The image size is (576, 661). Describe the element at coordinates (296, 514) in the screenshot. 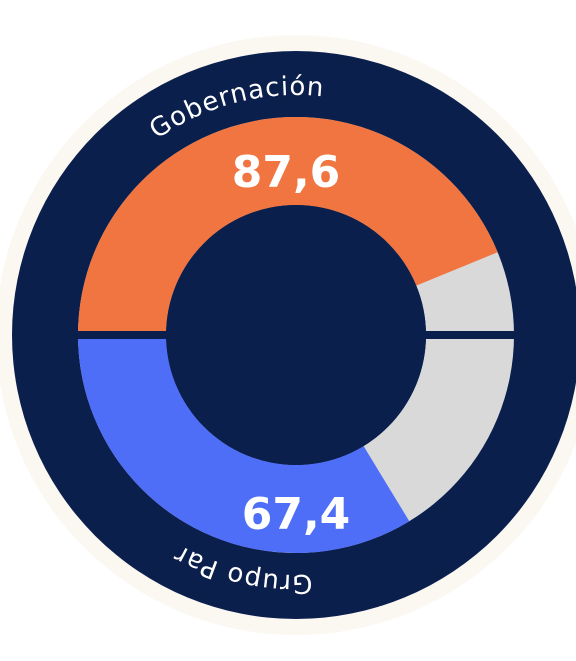

I see `value-label: 67,4` at that location.